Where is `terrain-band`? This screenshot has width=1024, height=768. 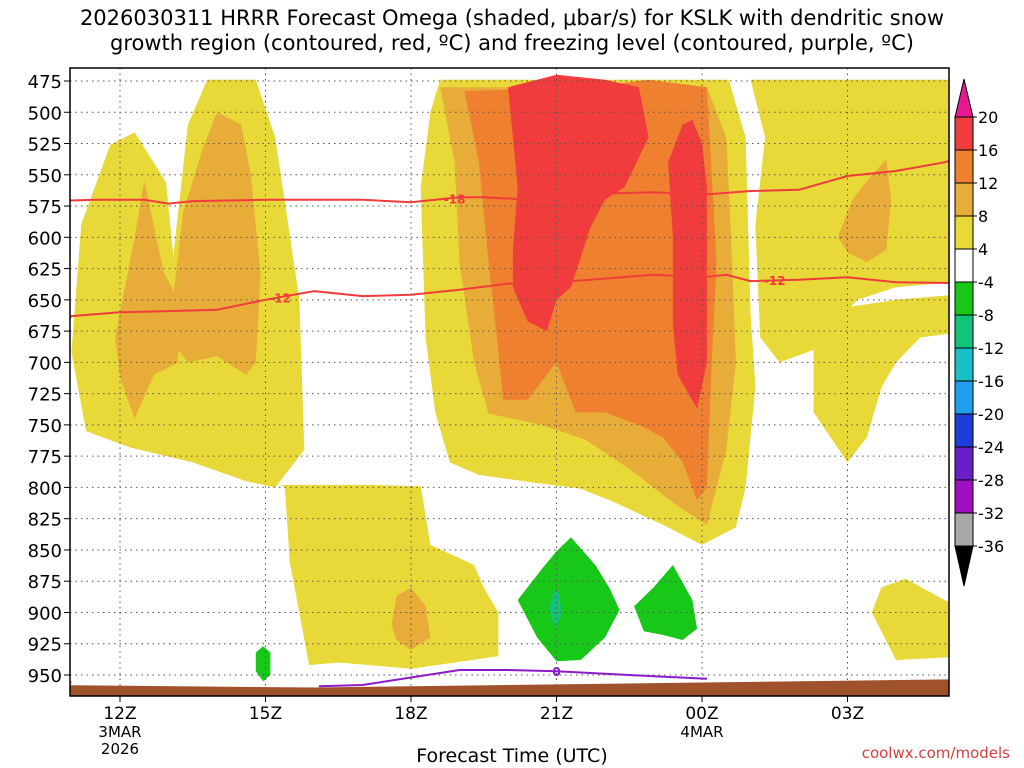
terrain-band is located at coordinates (509, 687).